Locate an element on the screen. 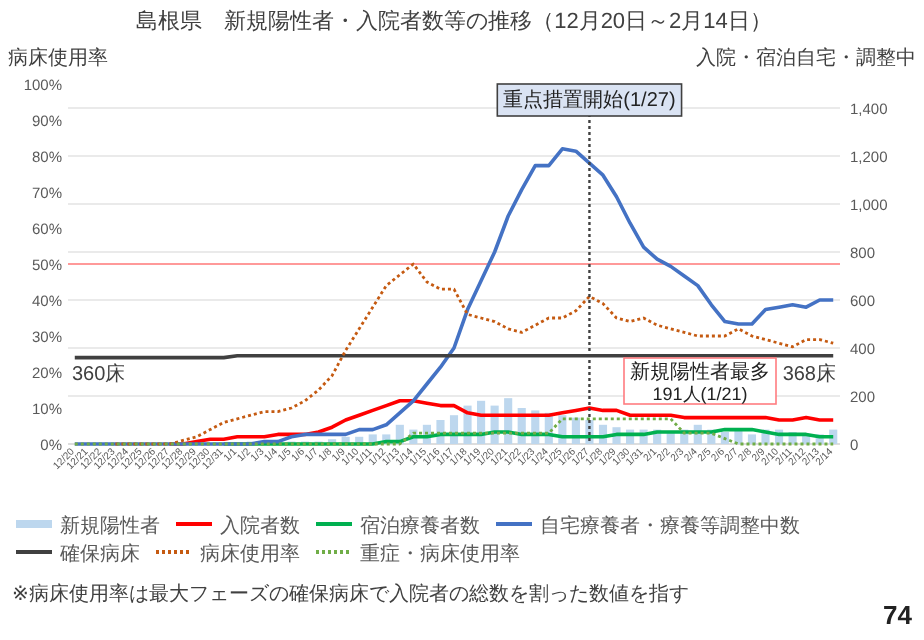  annotation: 368床 is located at coordinates (809, 374).